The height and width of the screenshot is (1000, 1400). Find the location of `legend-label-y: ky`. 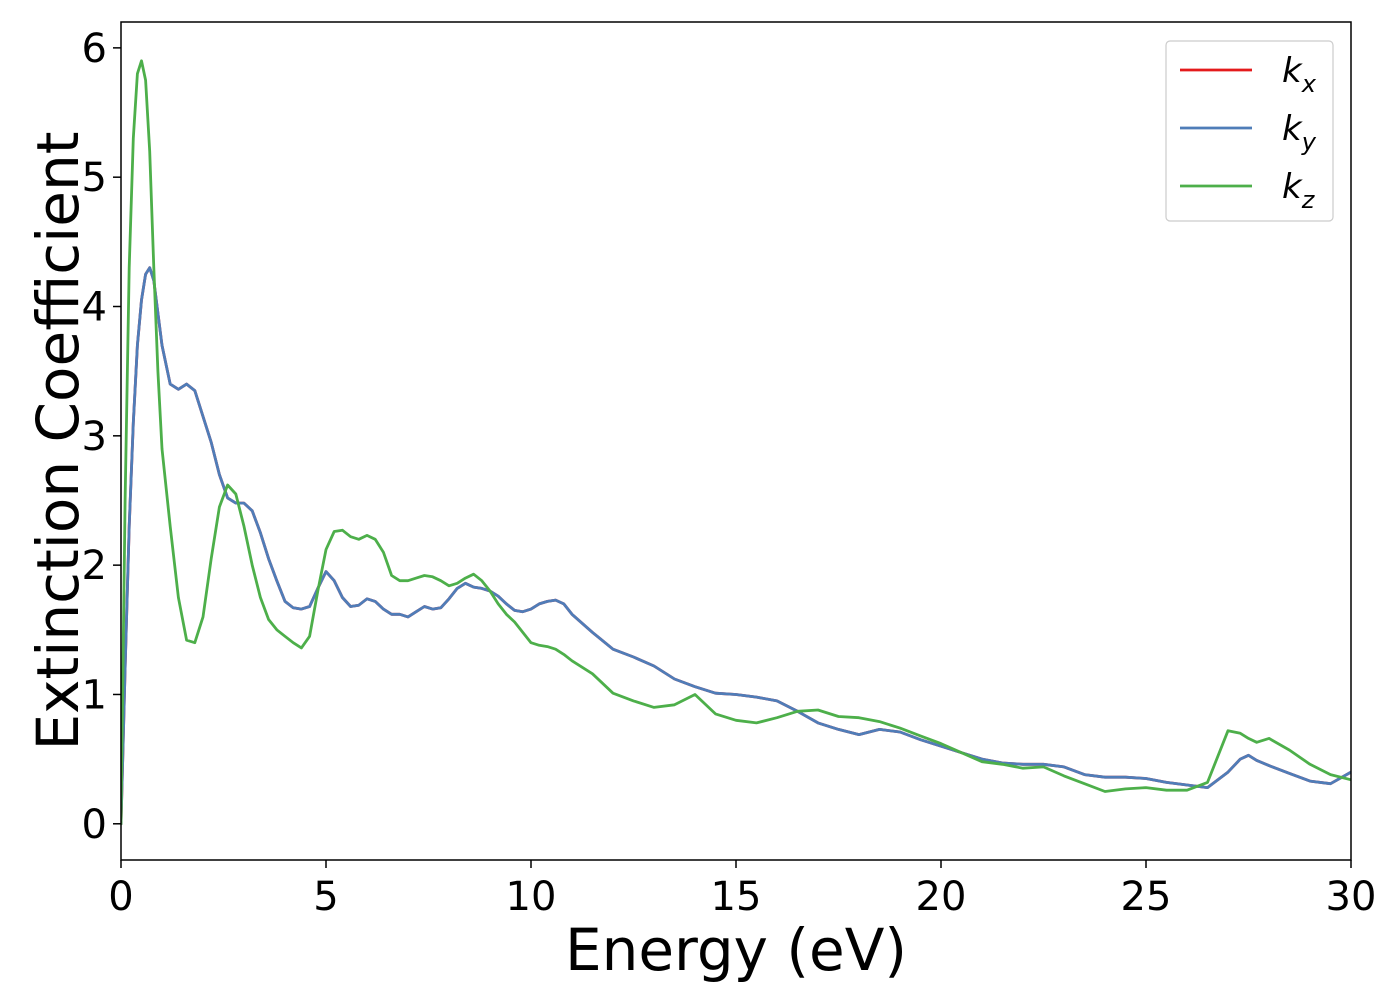

legend-label-y: ky is located at coordinates (1299, 132).